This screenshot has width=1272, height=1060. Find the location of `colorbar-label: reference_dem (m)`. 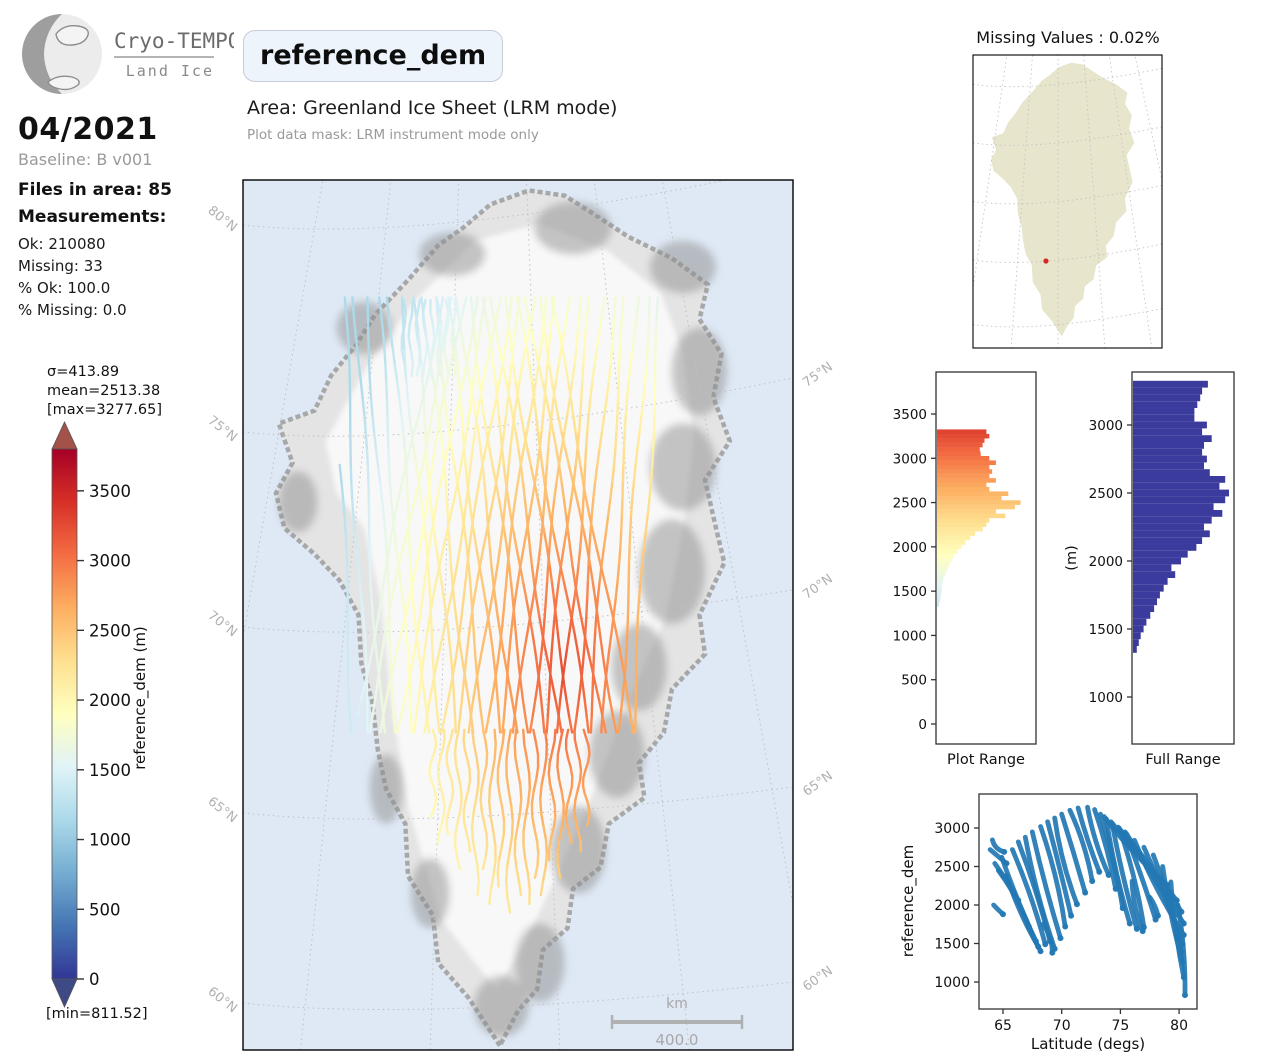

colorbar-label: reference_dem (m) is located at coordinates (140, 698).